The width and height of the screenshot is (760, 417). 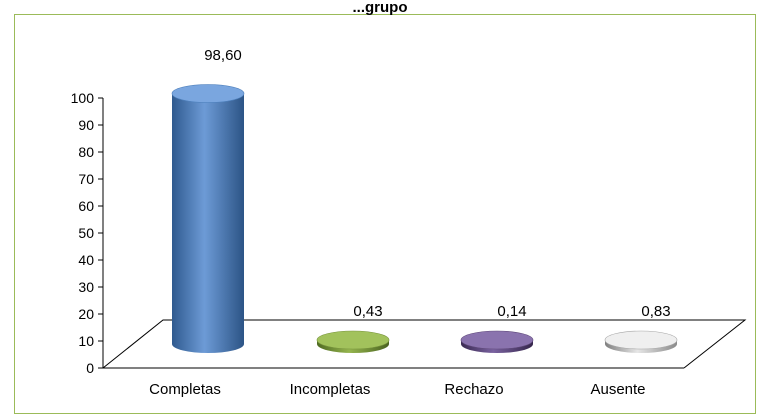 What do you see at coordinates (617, 389) in the screenshot?
I see `category-label: Ausente` at bounding box center [617, 389].